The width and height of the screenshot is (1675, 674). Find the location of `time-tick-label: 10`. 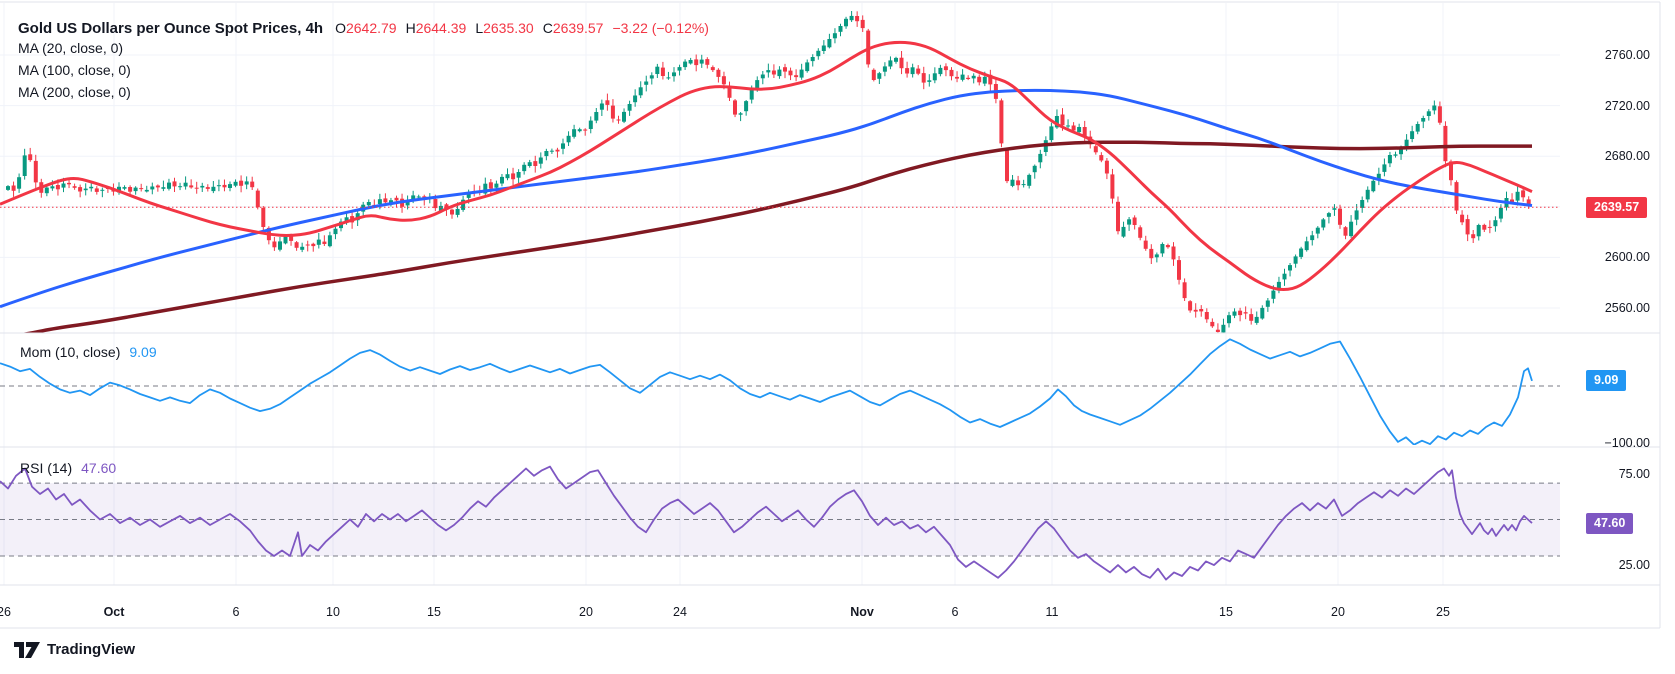

time-tick-label: 10 is located at coordinates (333, 612).